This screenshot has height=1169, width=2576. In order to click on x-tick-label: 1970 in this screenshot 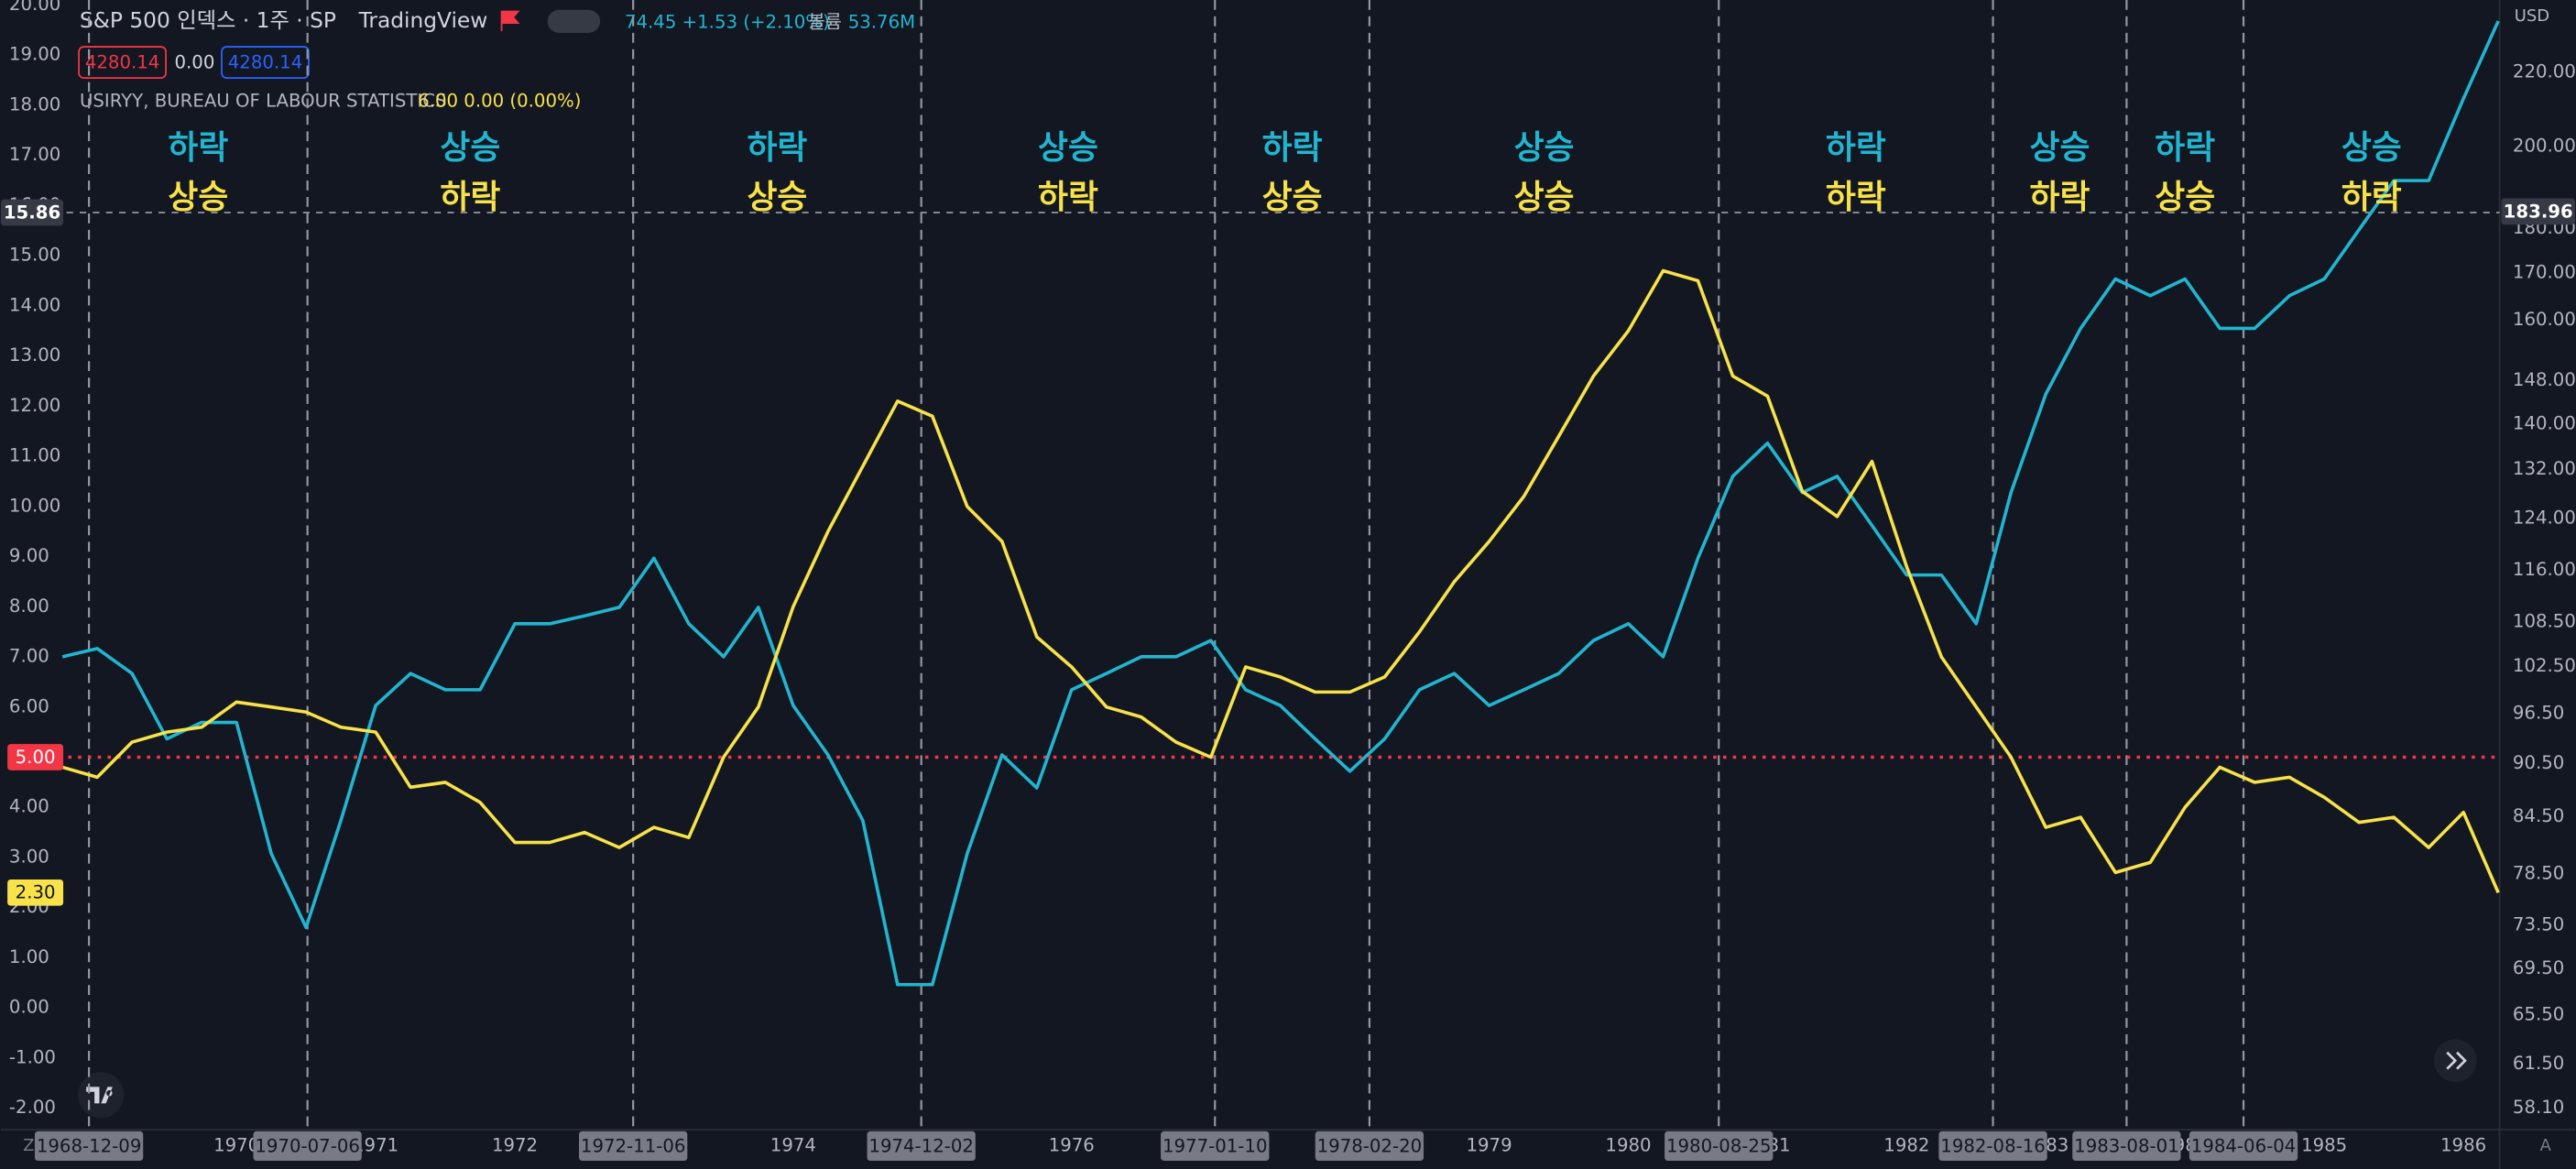, I will do `click(236, 1144)`.